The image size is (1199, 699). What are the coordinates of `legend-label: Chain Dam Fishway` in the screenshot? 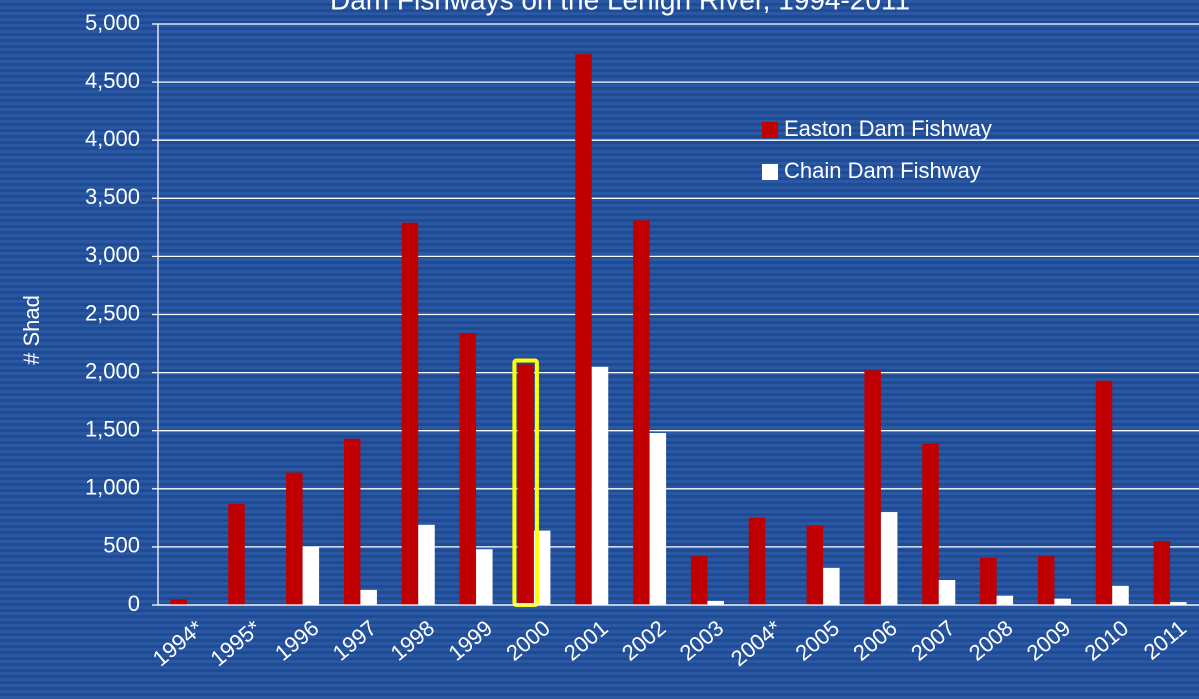 It's located at (882, 170).